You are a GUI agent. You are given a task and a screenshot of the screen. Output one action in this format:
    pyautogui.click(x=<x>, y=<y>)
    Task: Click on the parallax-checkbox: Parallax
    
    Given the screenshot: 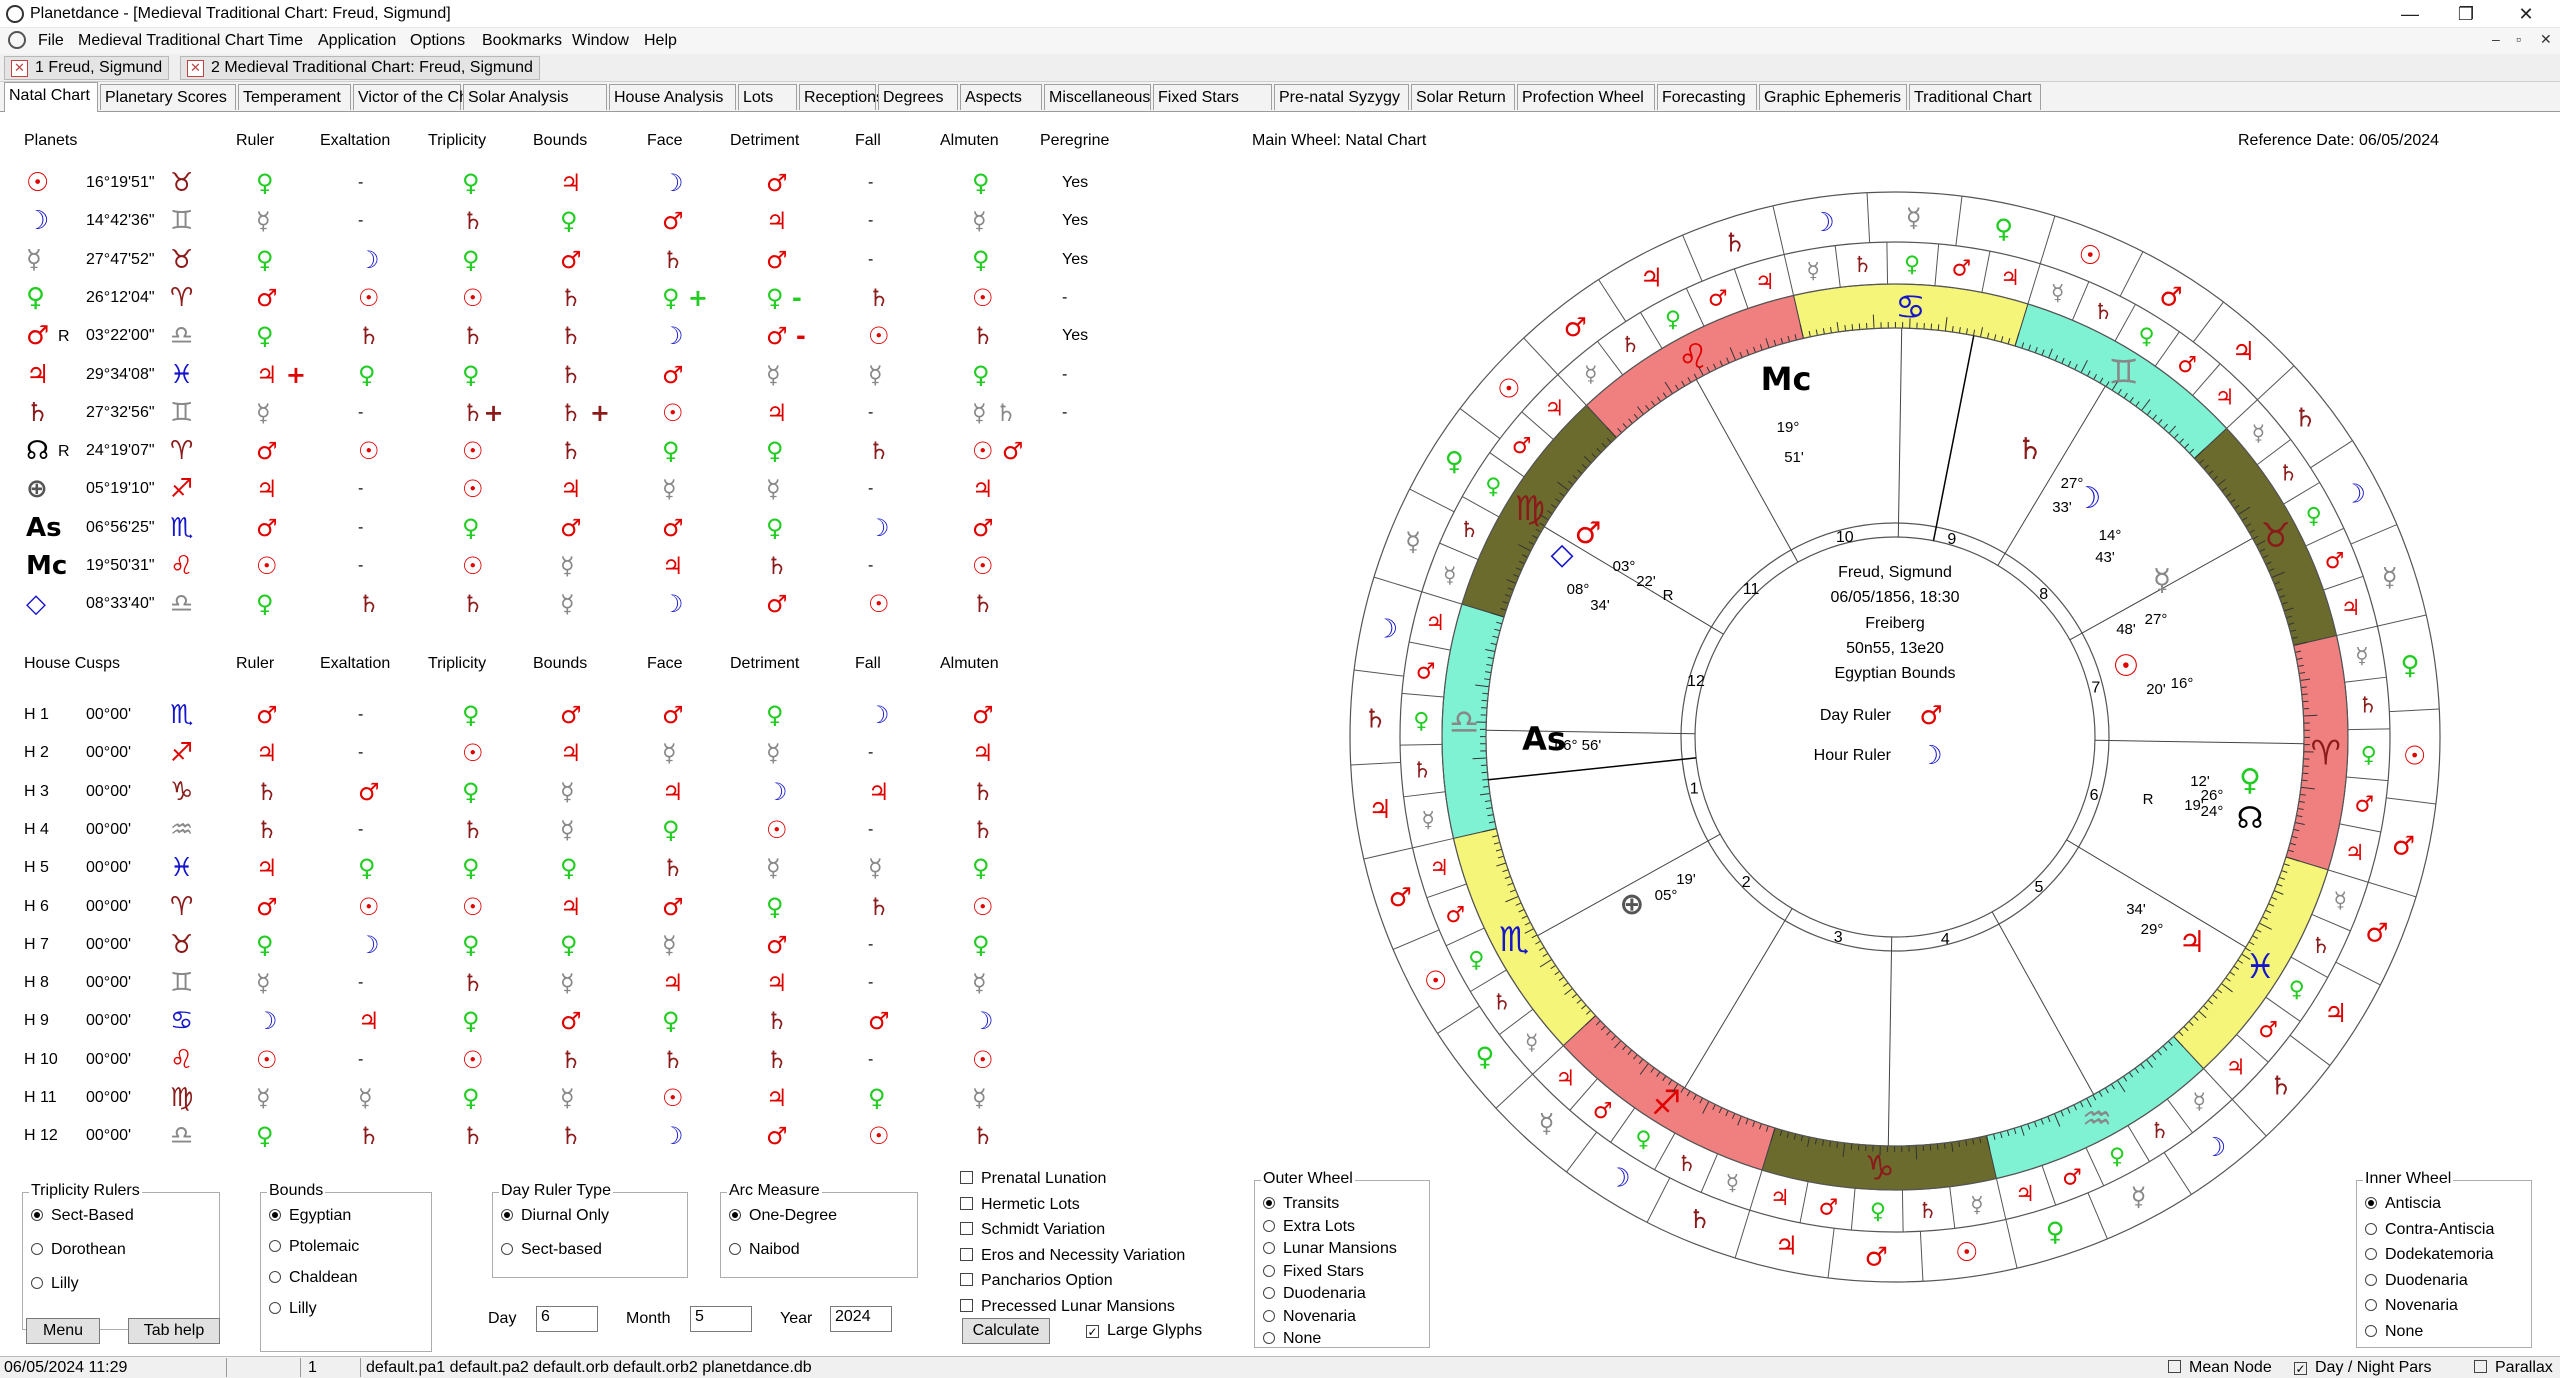 What is the action you would take?
    pyautogui.click(x=2513, y=1368)
    